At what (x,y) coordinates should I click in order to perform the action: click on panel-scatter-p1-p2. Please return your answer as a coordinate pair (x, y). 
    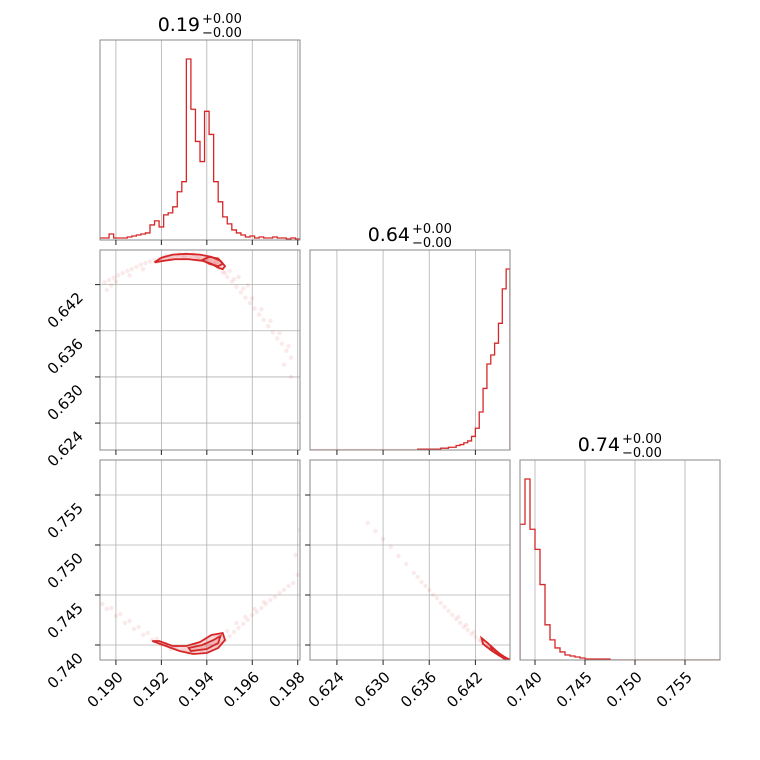
    Looking at the image, I should click on (410, 560).